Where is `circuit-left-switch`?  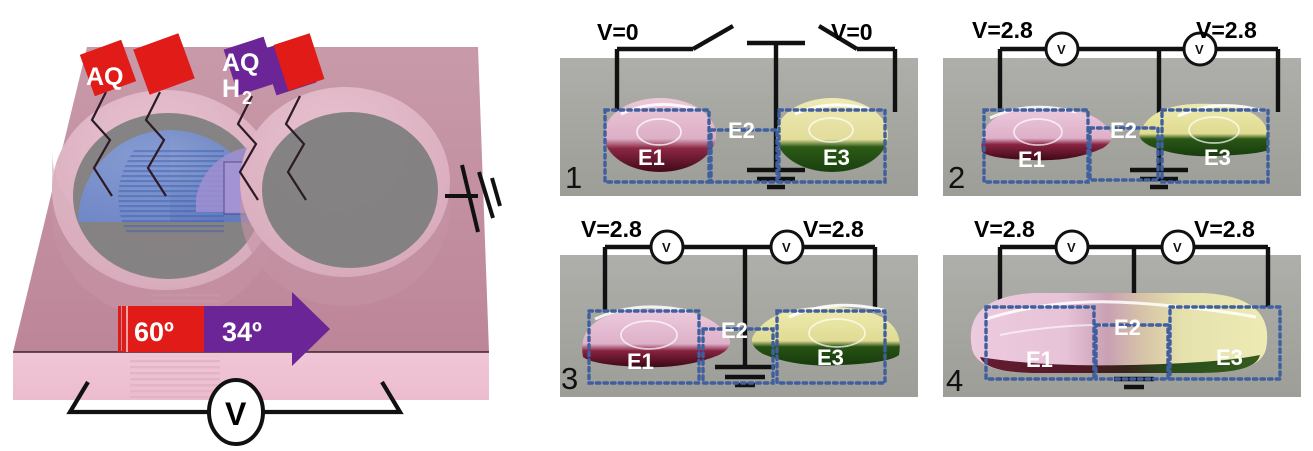 circuit-left-switch is located at coordinates (674, 68).